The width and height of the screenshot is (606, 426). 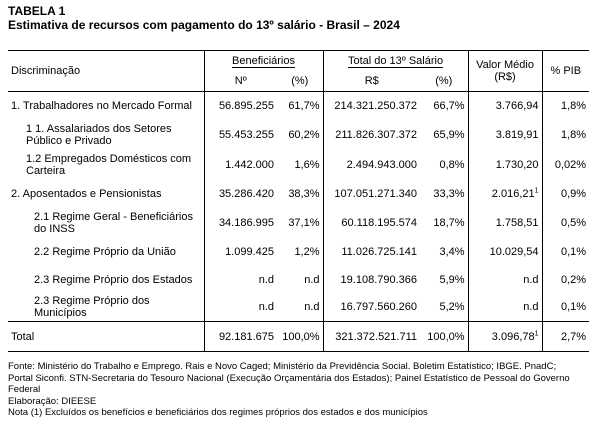 I want to click on header-pct1: (%), so click(x=300, y=80).